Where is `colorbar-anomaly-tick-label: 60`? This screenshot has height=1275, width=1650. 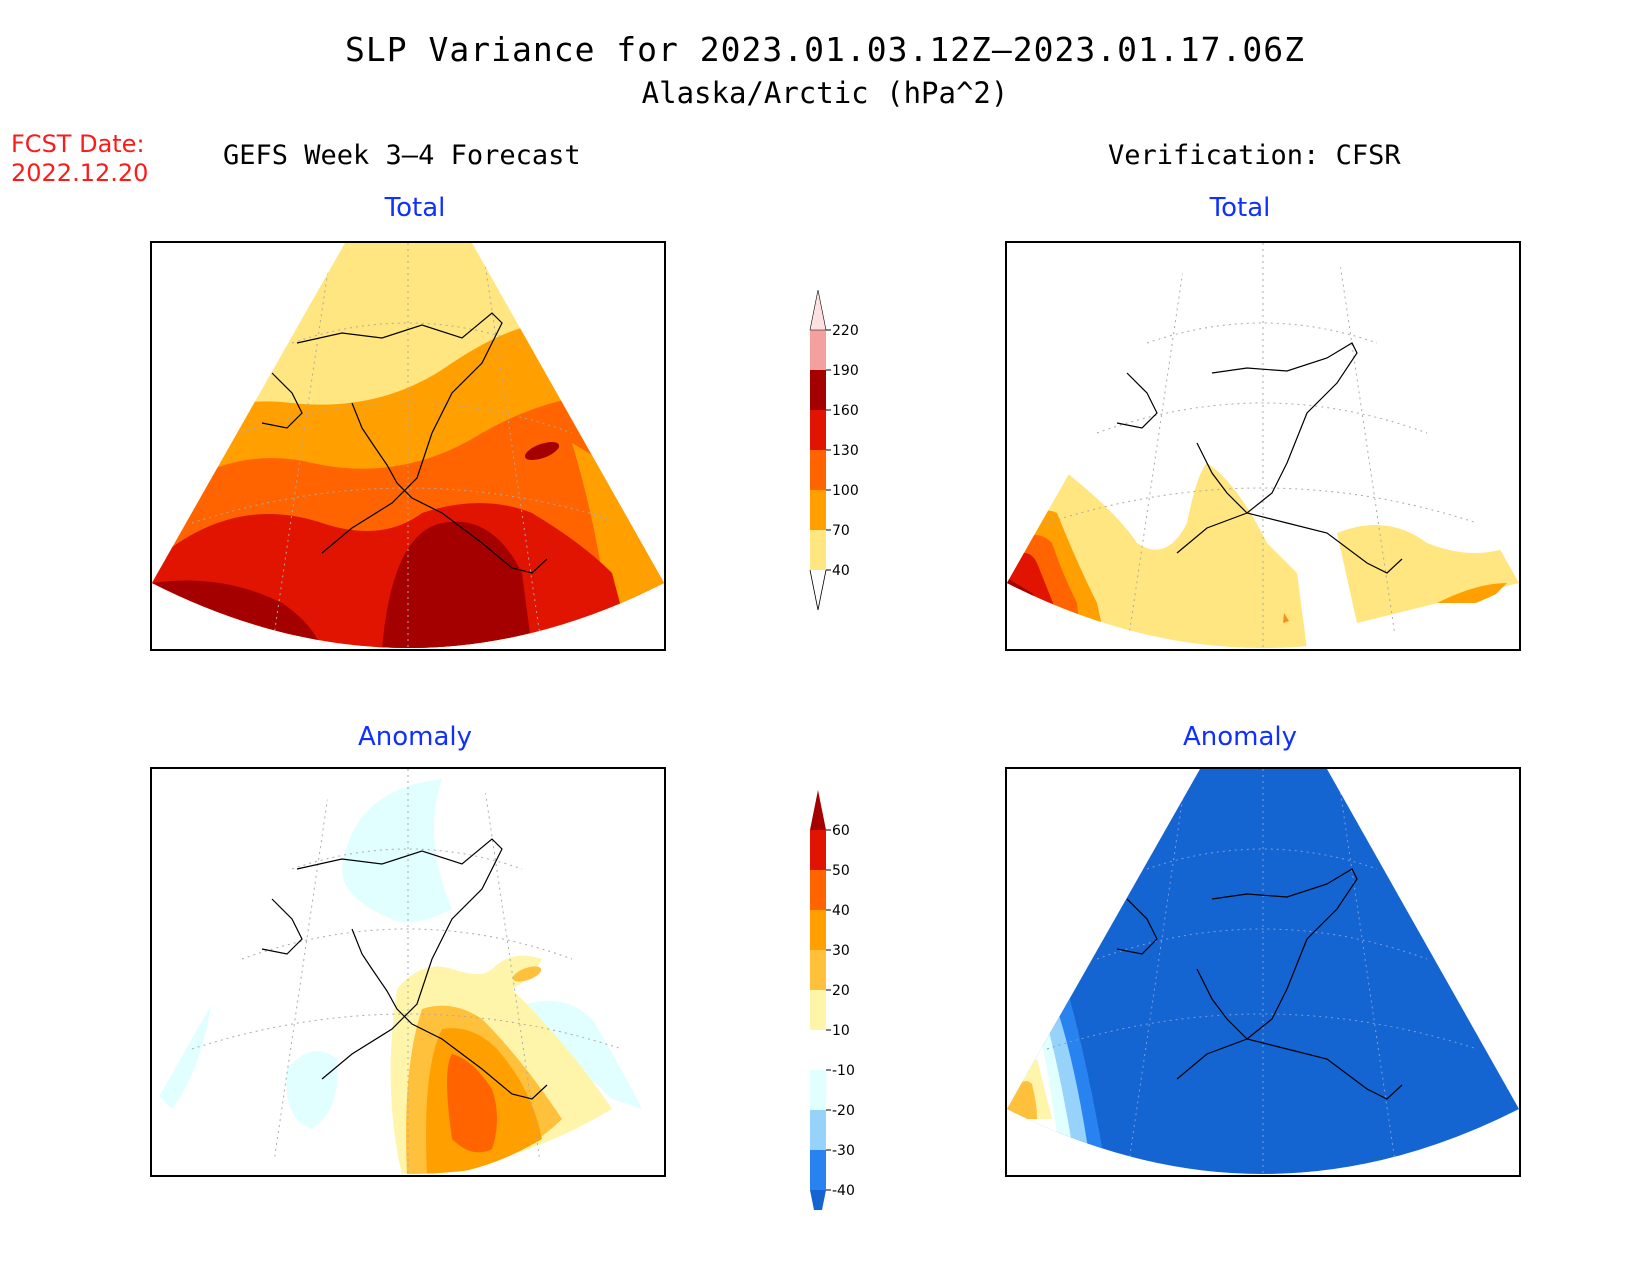 colorbar-anomaly-tick-label: 60 is located at coordinates (841, 831).